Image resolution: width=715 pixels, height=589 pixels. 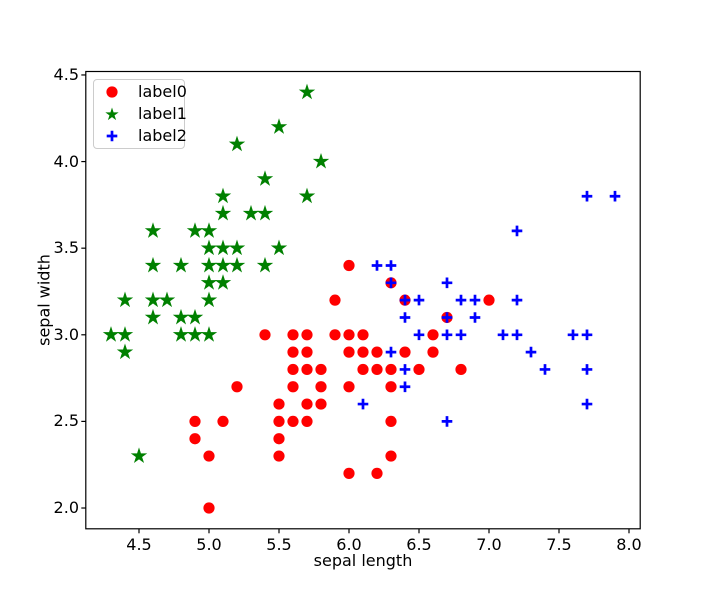 What do you see at coordinates (112, 114) in the screenshot?
I see `legend-star-marker-icon` at bounding box center [112, 114].